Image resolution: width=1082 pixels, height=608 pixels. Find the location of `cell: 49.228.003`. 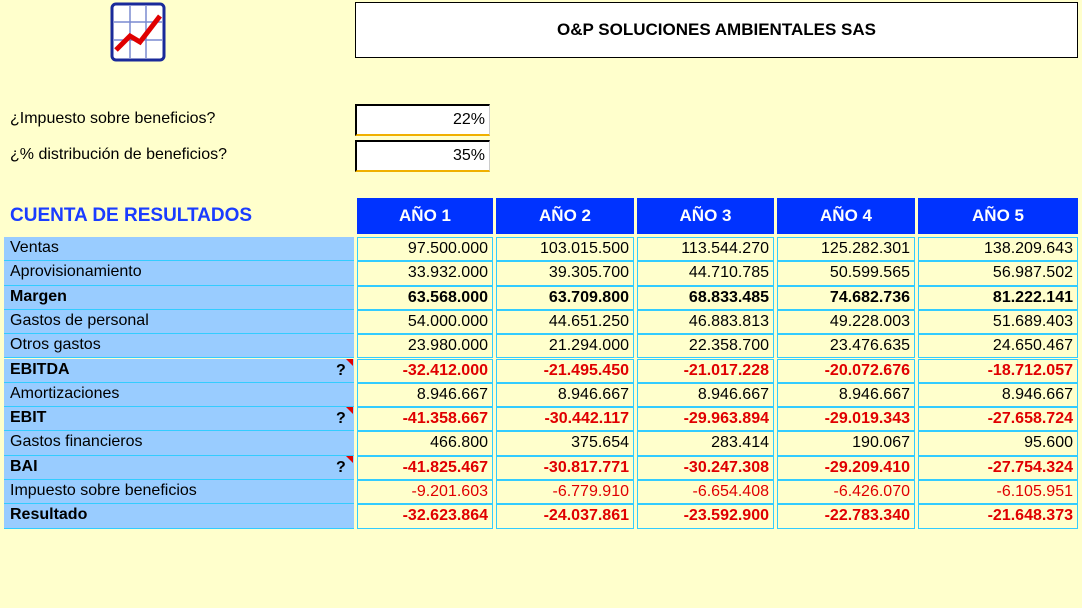

cell: 49.228.003 is located at coordinates (846, 322).